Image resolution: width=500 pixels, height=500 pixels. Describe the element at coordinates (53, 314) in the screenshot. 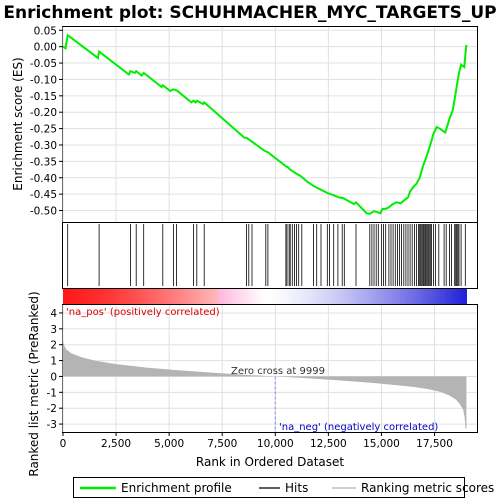

I see `metric-tick-label: 4` at that location.